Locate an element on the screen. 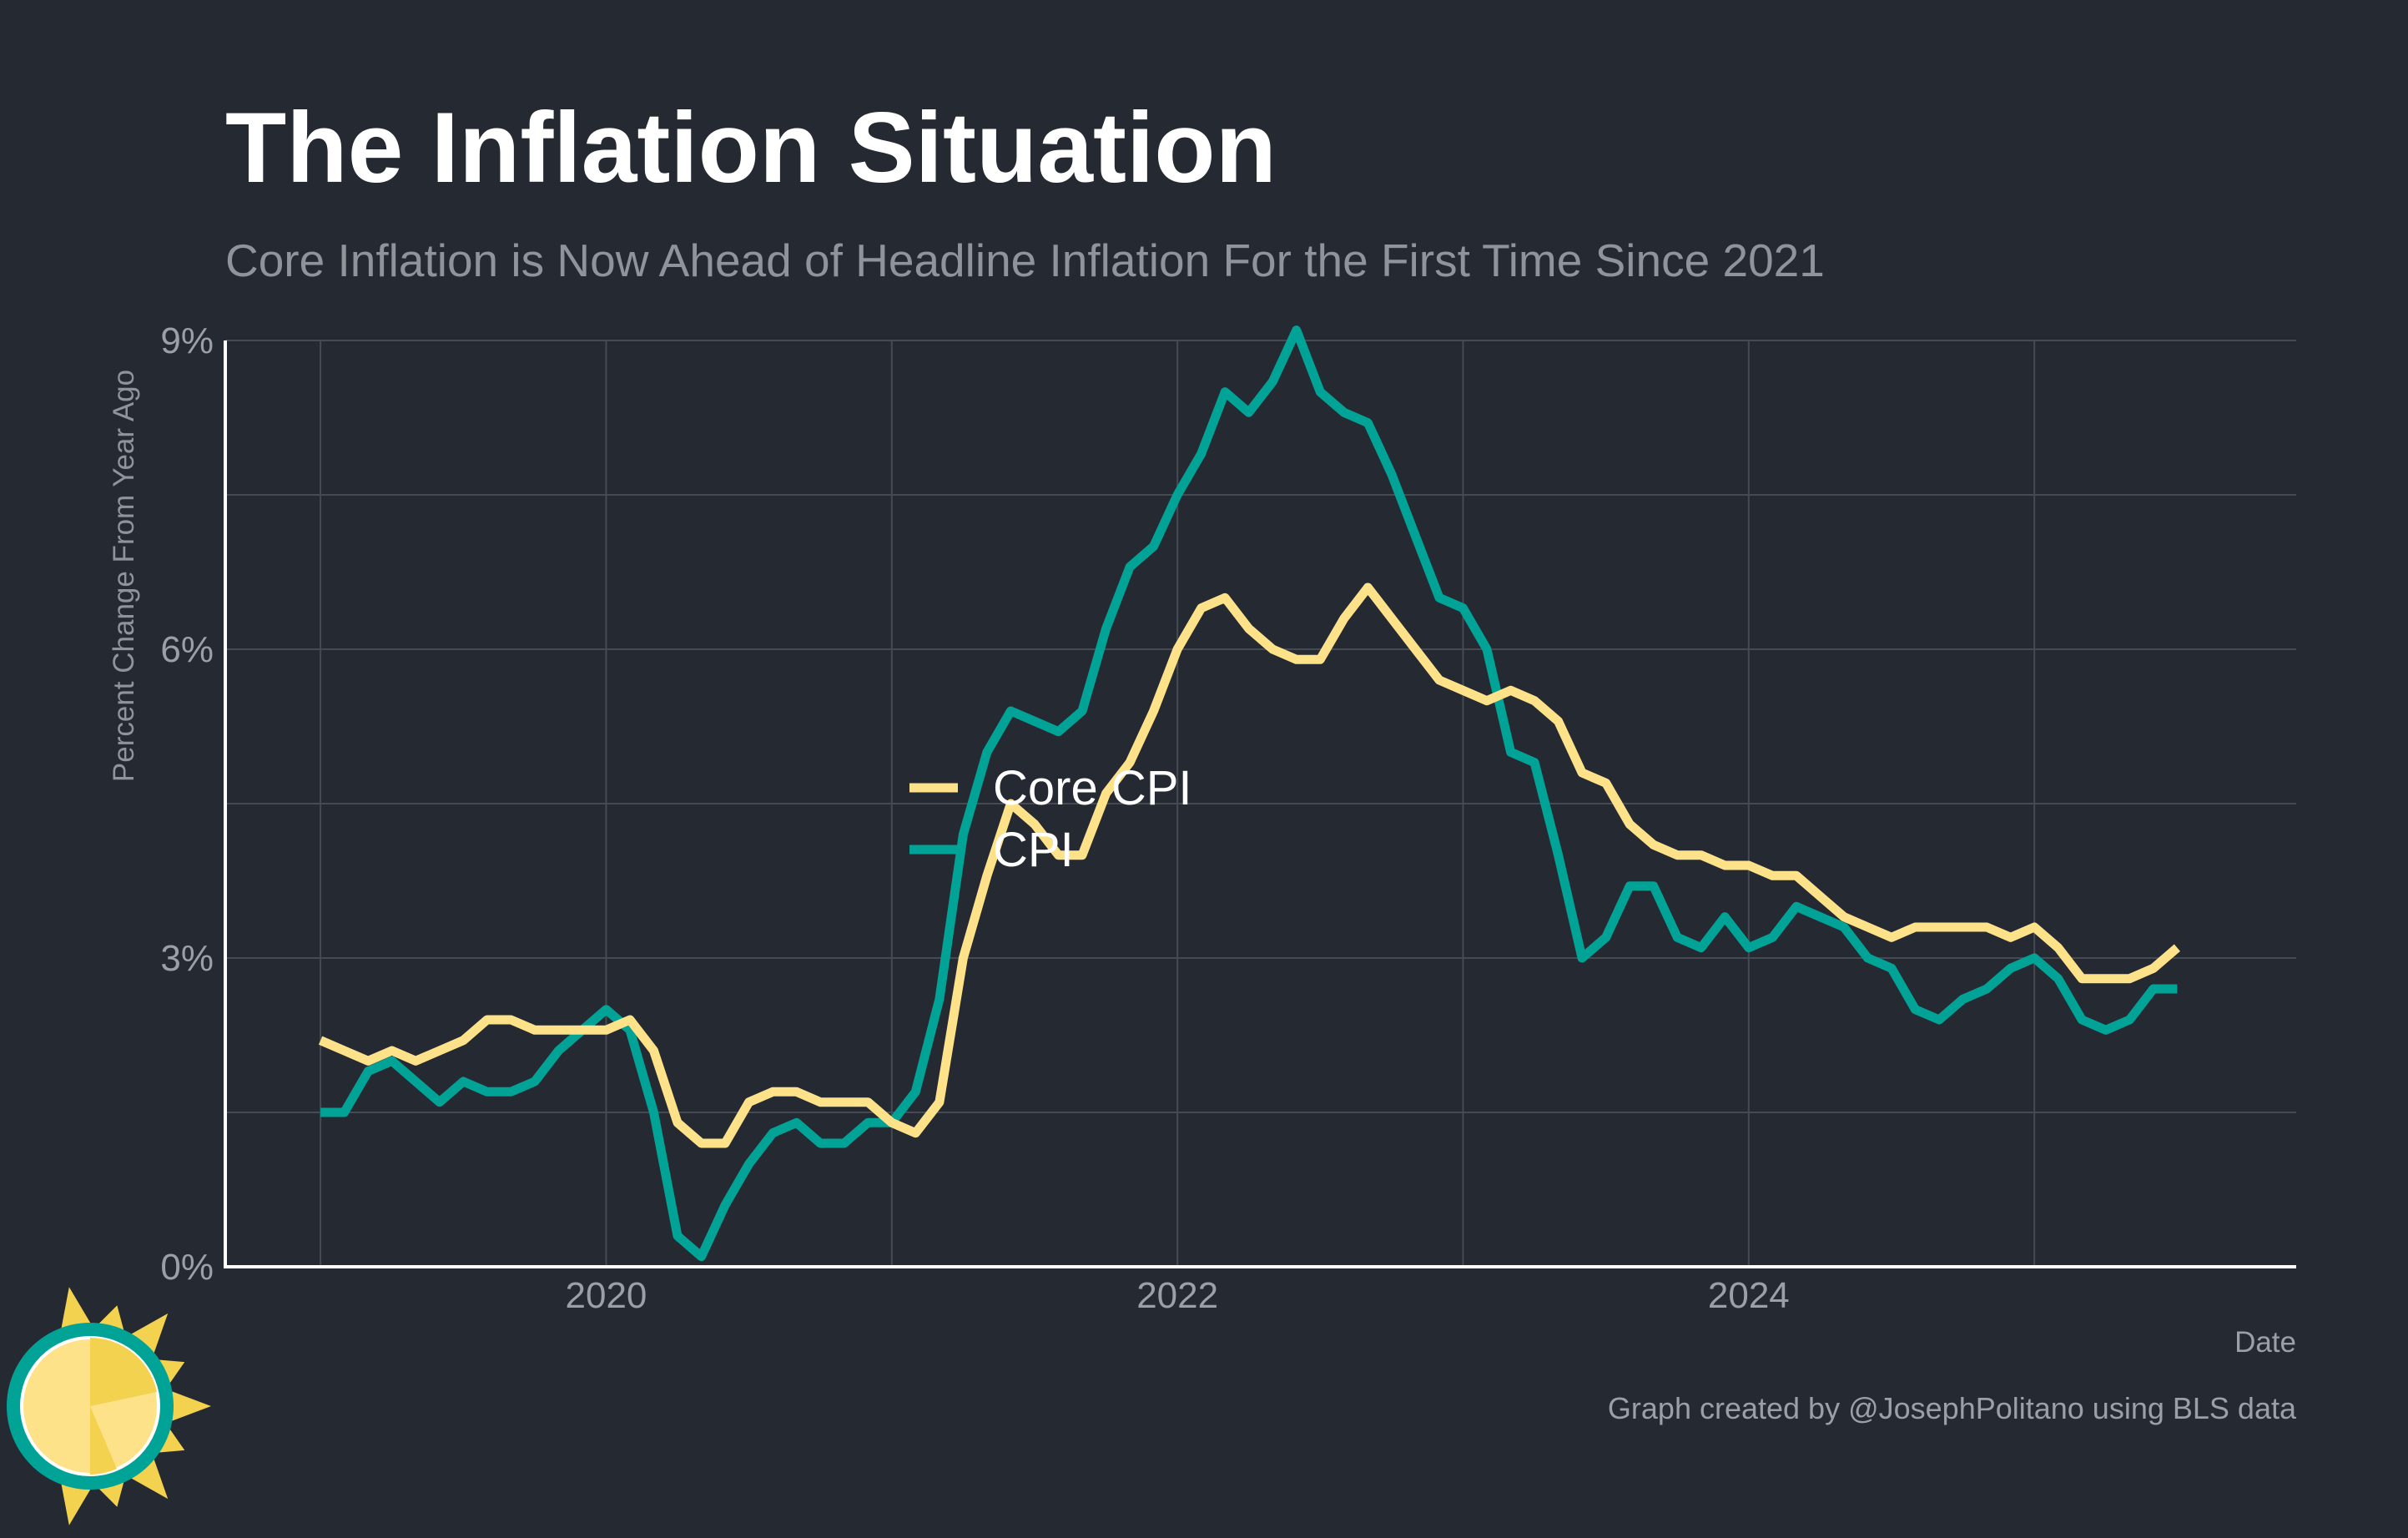 The width and height of the screenshot is (2408, 1538). x-tick-label: 2024 is located at coordinates (1749, 1295).